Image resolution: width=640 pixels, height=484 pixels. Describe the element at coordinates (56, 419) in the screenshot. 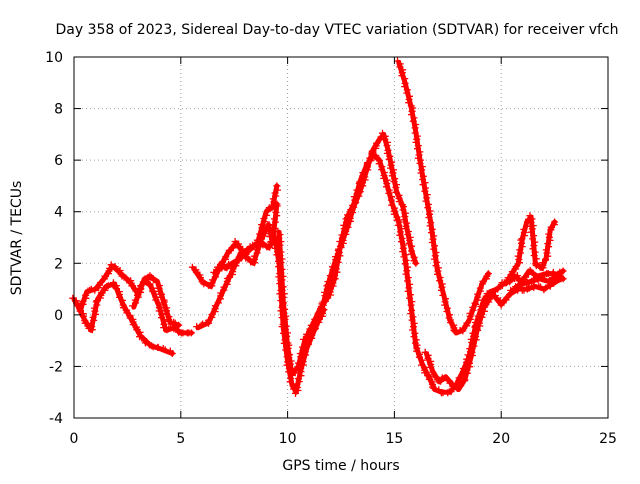

I see `y-tick-label: -4` at that location.